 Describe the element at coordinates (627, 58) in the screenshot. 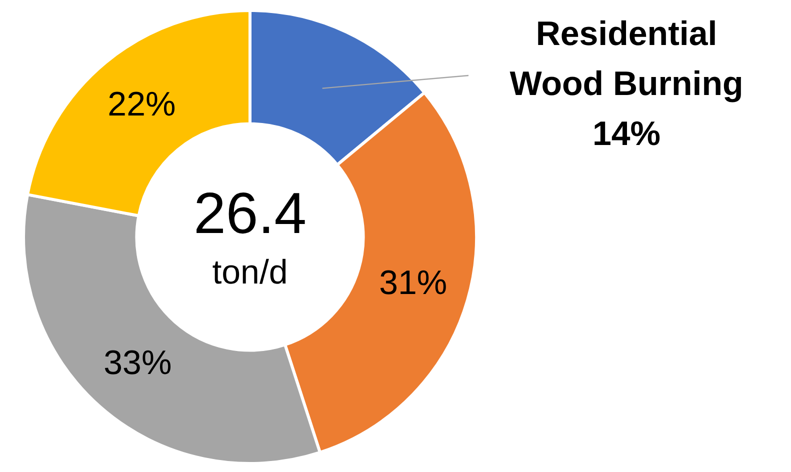

I see `slice-label: Residential Wood Burning` at that location.